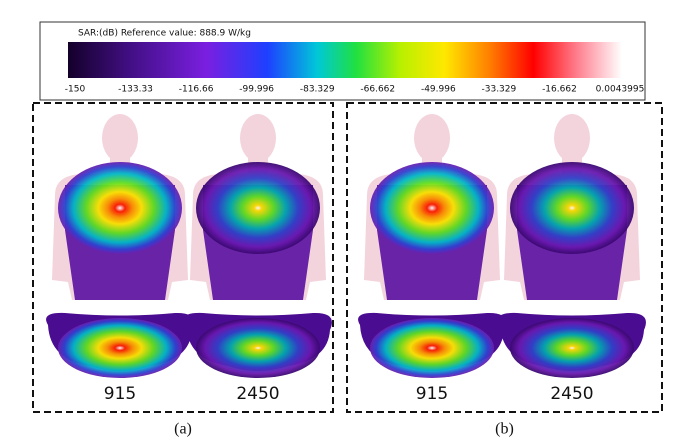 This screenshot has height=448, width=680. What do you see at coordinates (75, 90) in the screenshot?
I see `colorbar-tick-label: -150` at bounding box center [75, 90].